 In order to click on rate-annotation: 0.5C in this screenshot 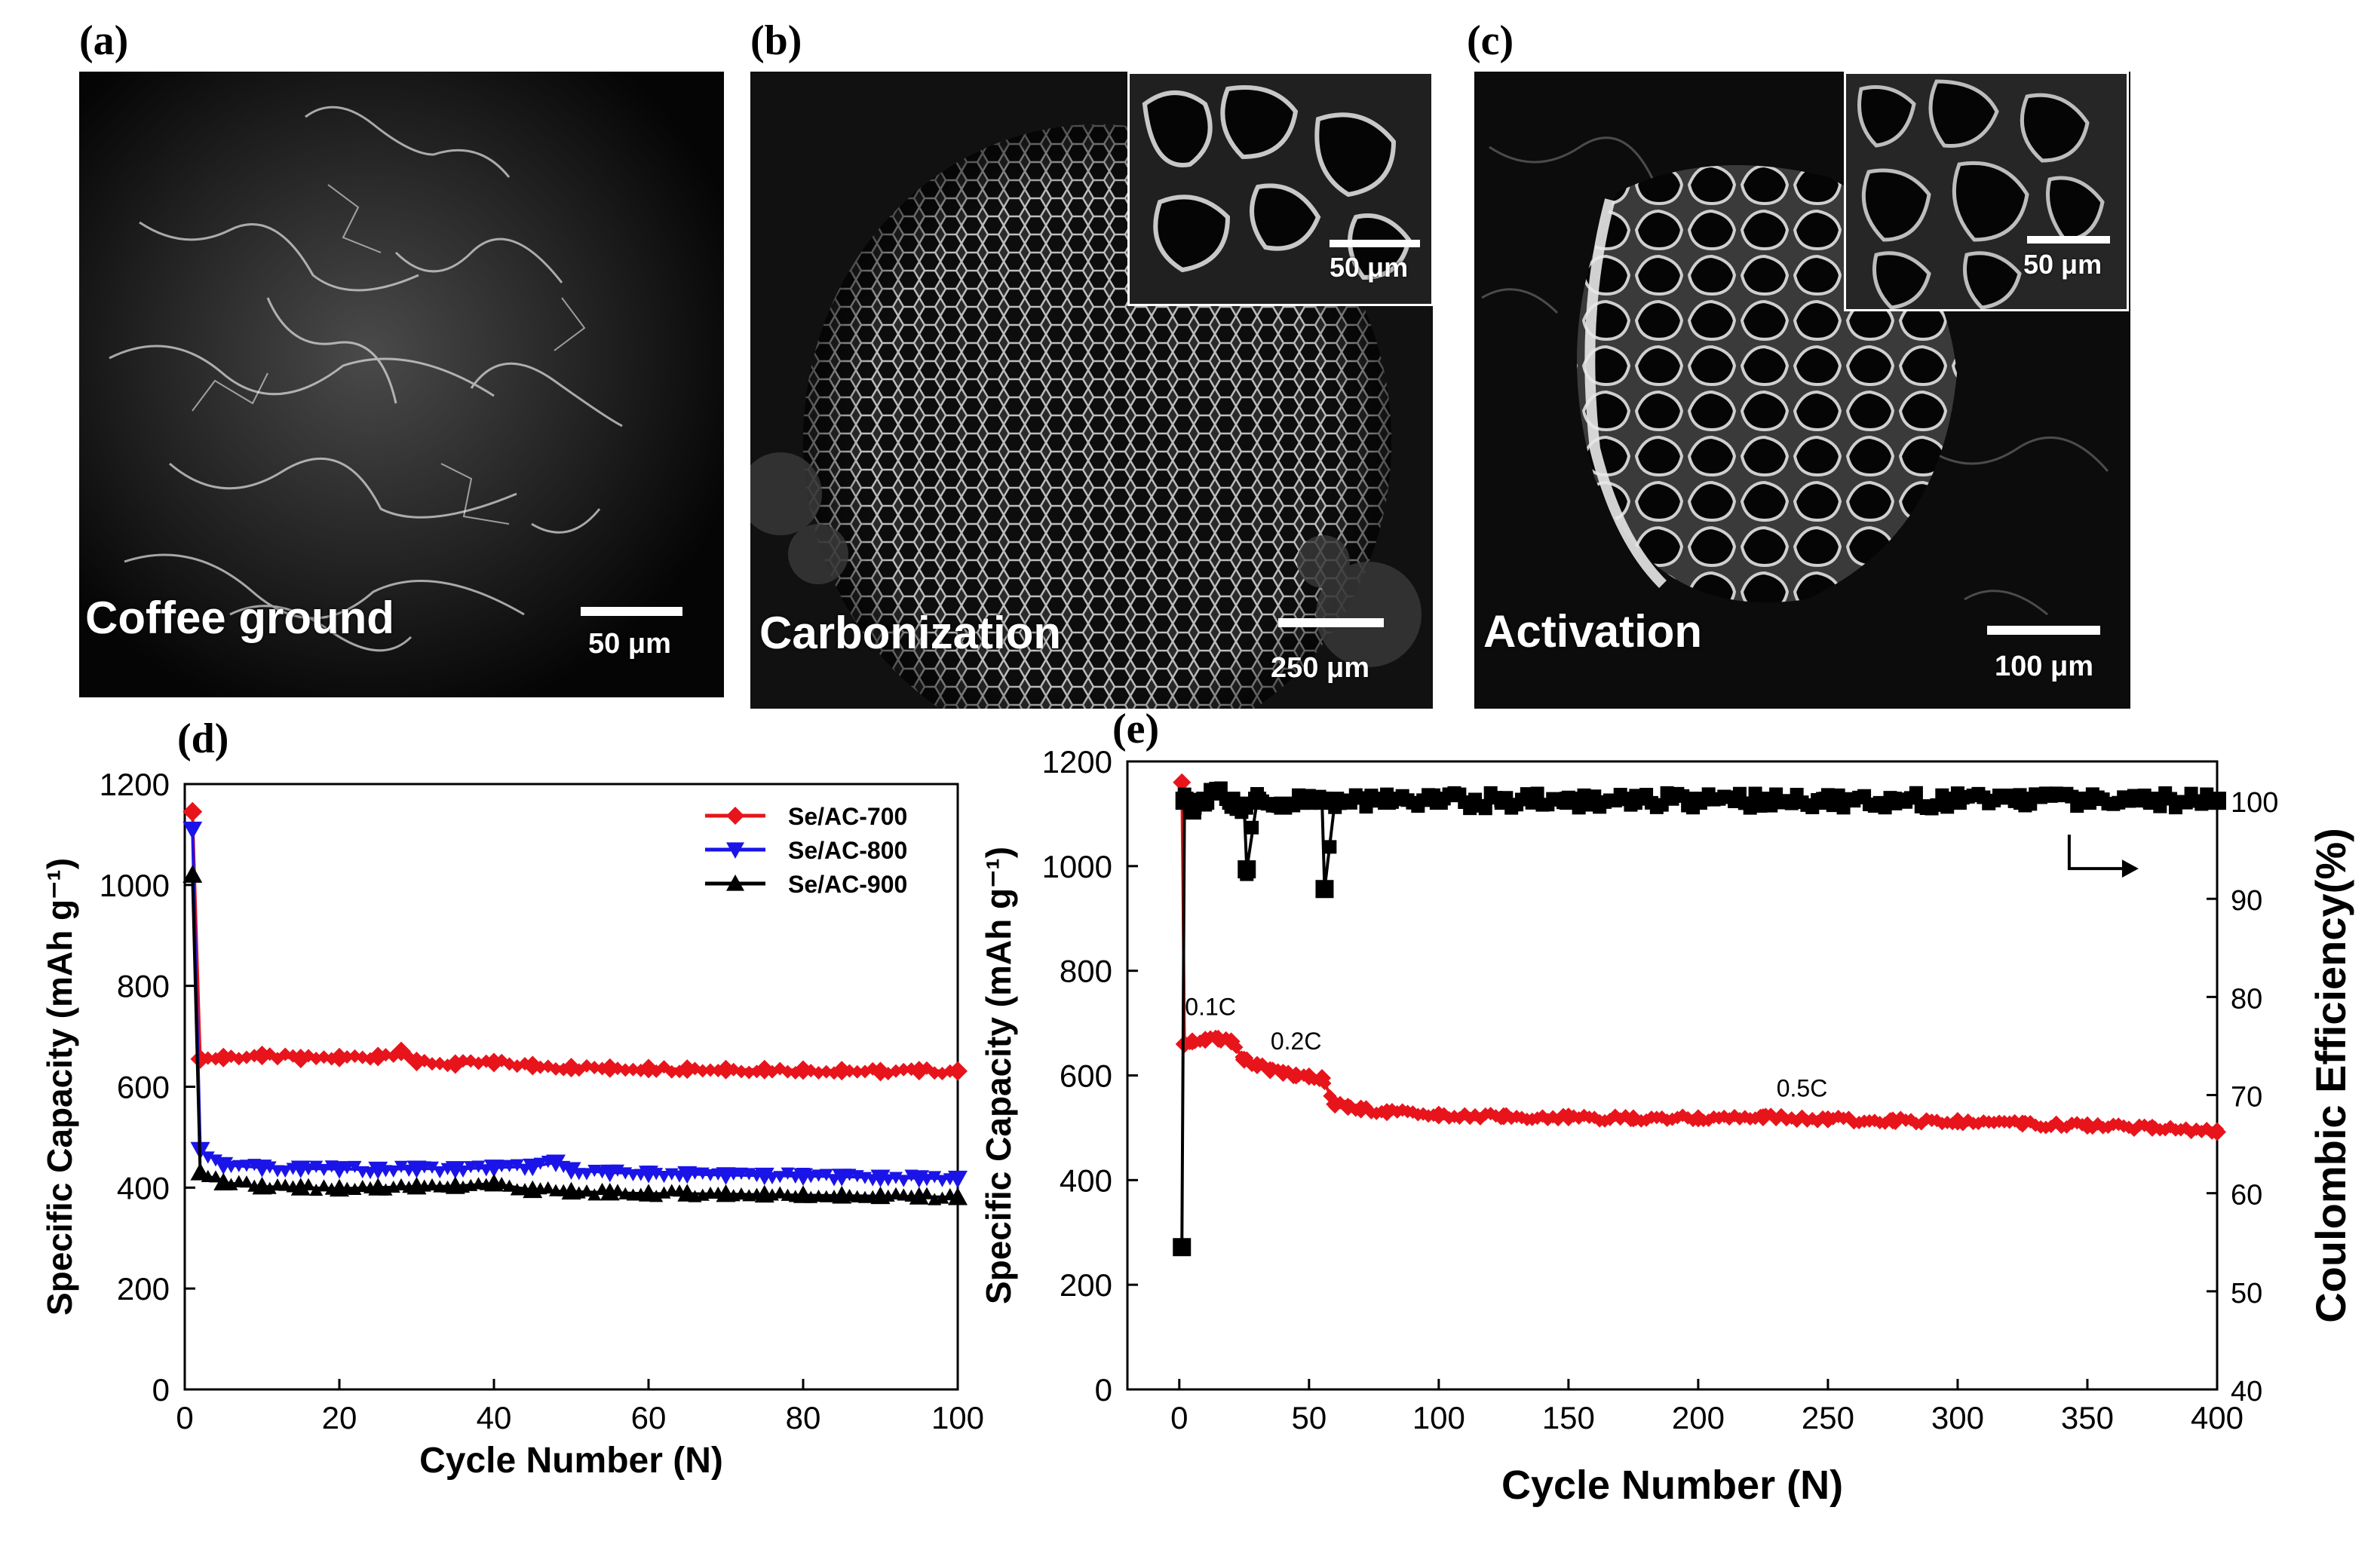, I will do `click(1802, 1087)`.